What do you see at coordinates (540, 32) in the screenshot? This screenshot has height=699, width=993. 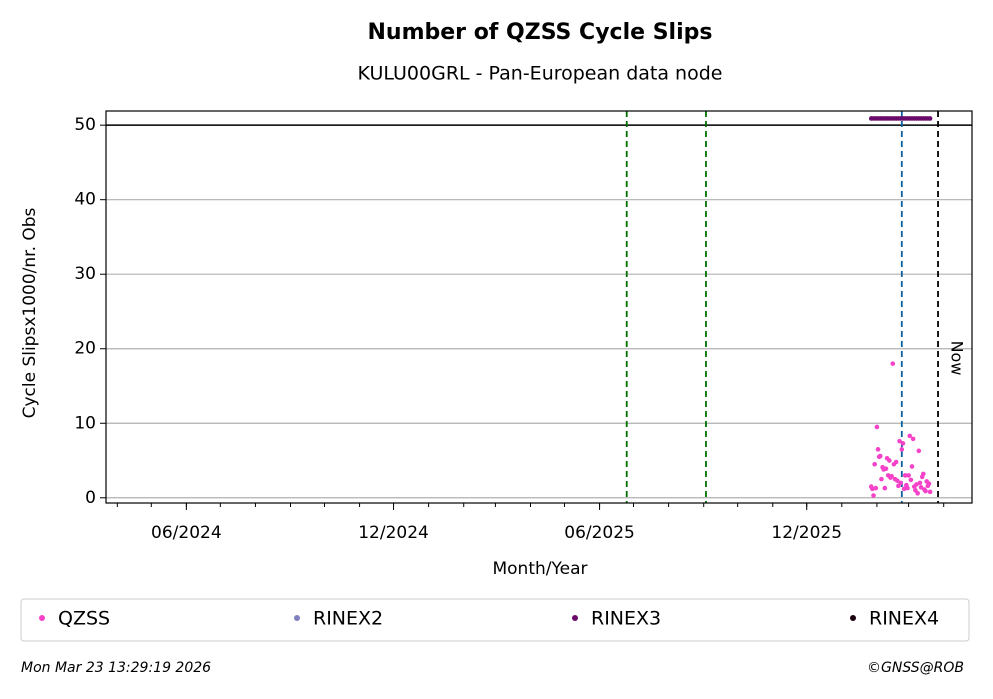 I see `chart-title: Number of QZSS Cycle Slips` at bounding box center [540, 32].